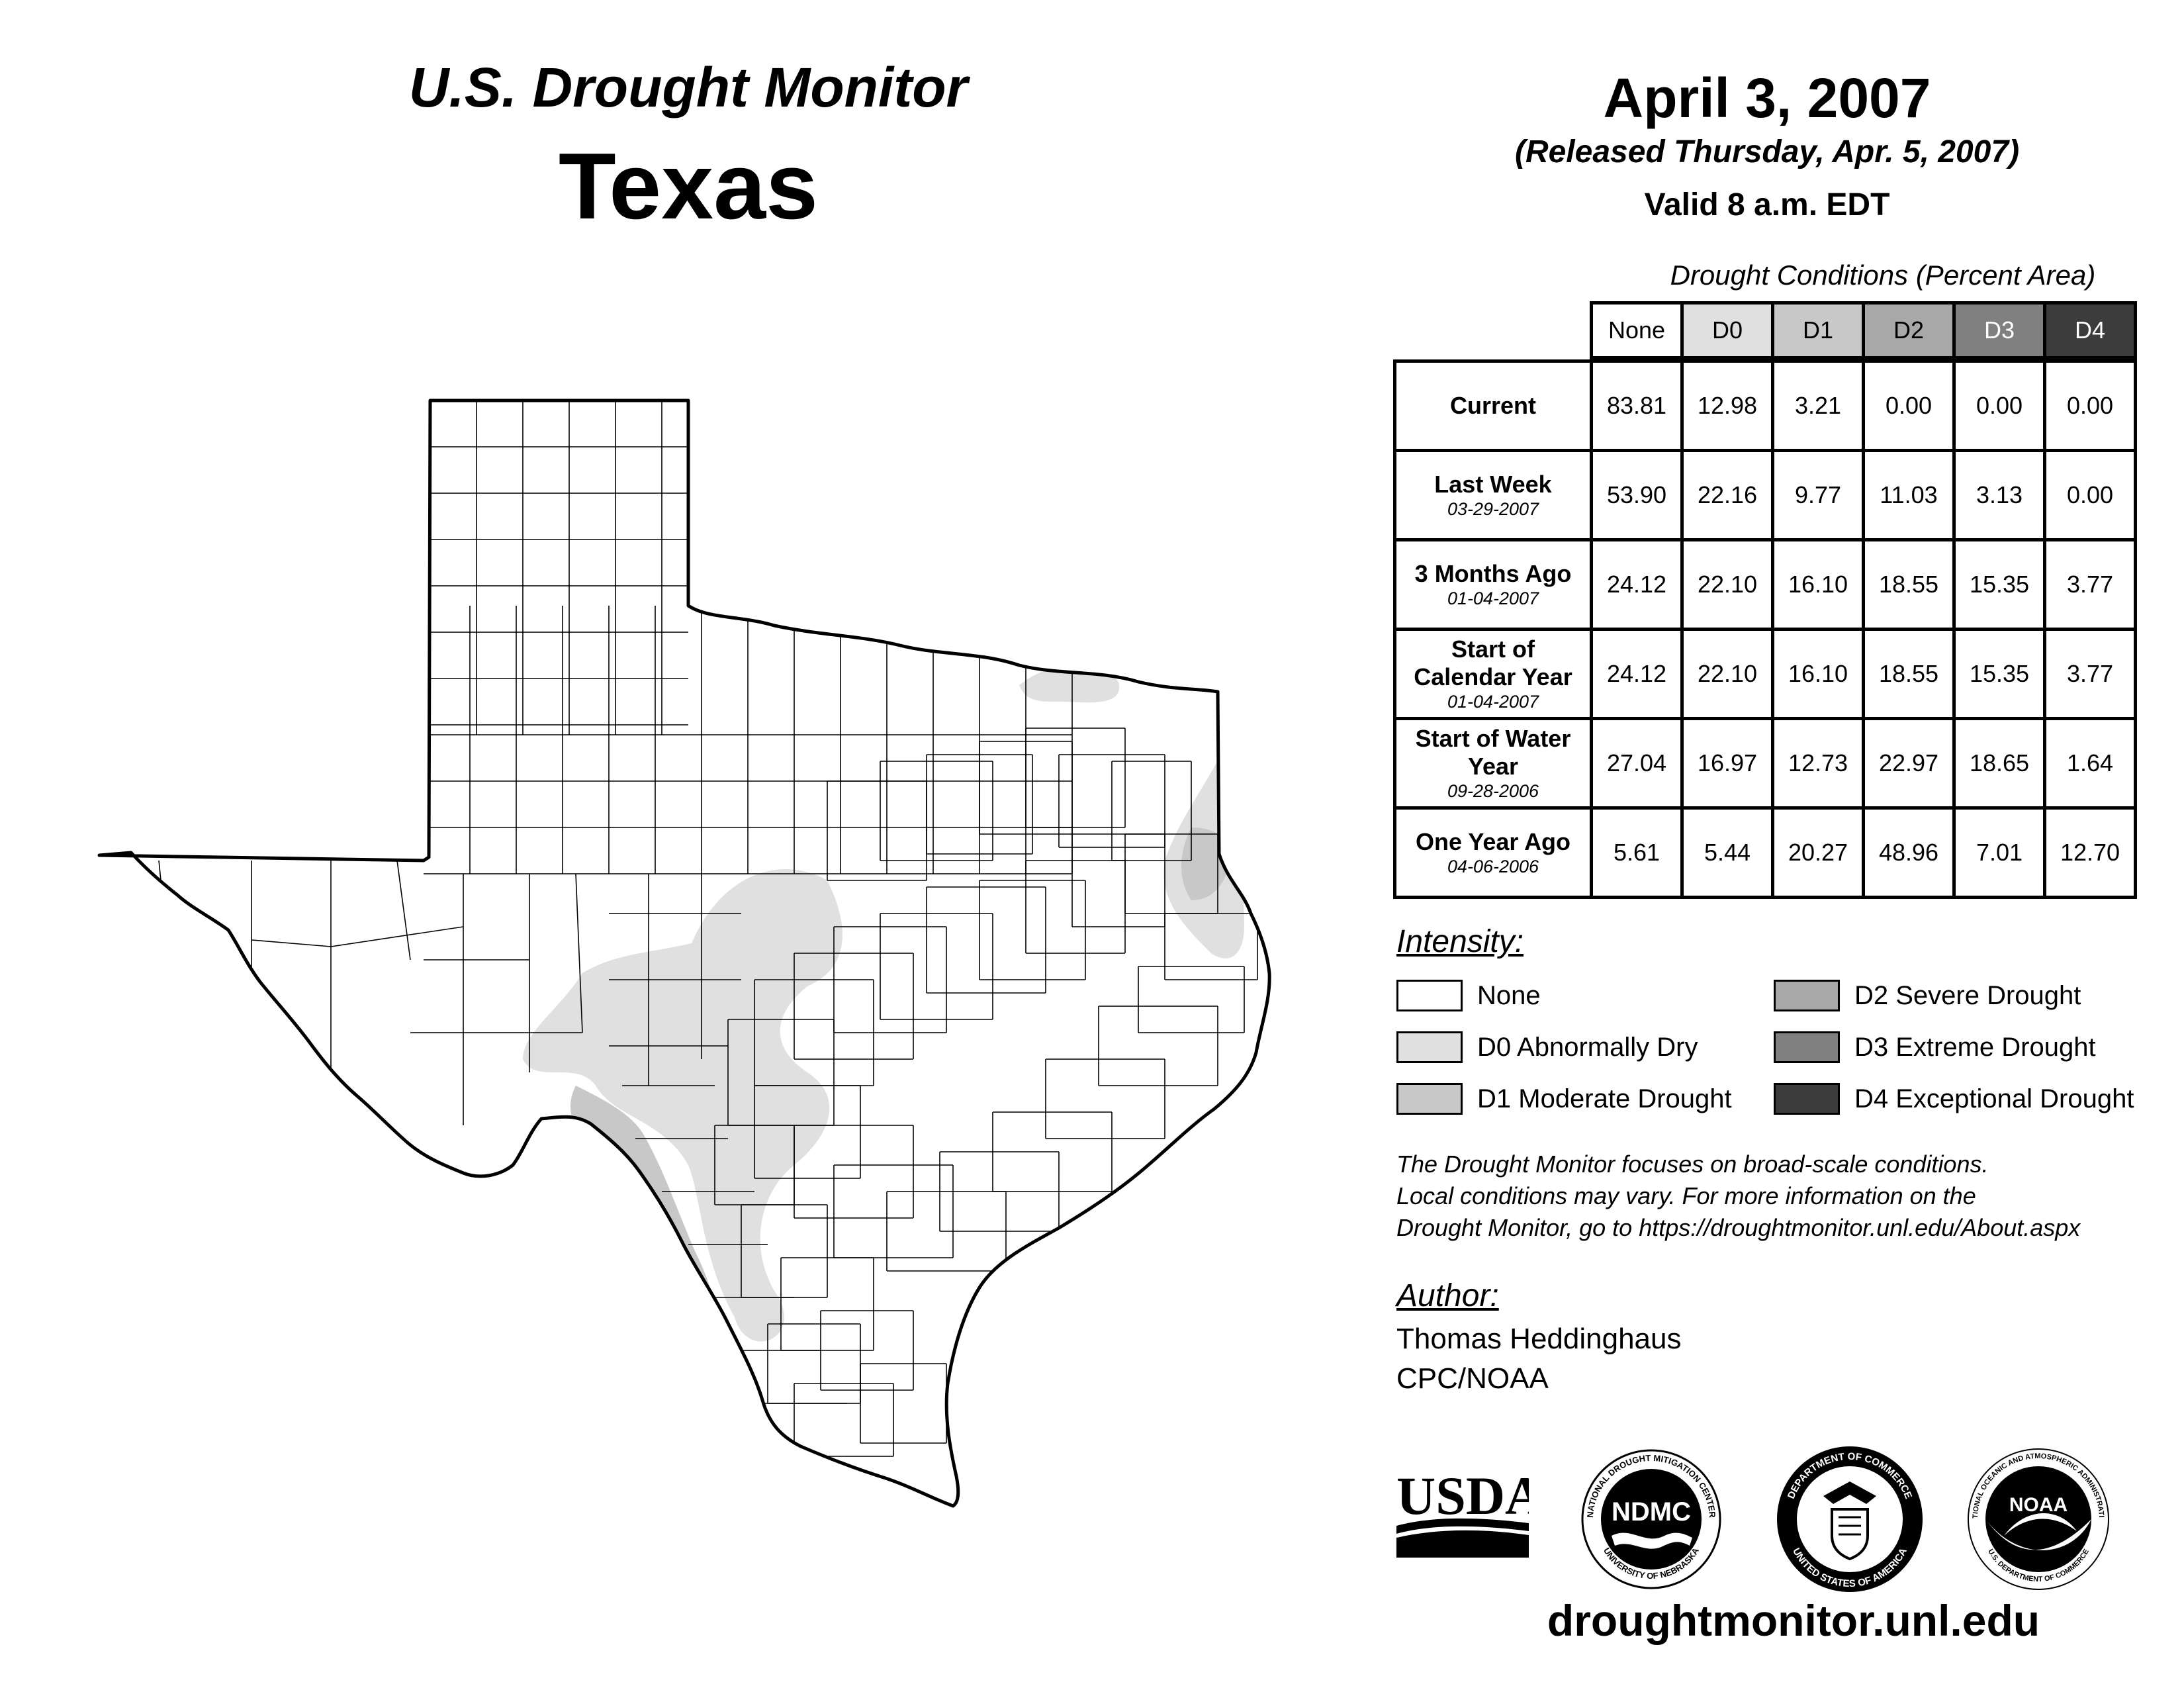 The width and height of the screenshot is (2184, 1688). I want to click on row-date: 09-28-2006, so click(1493, 791).